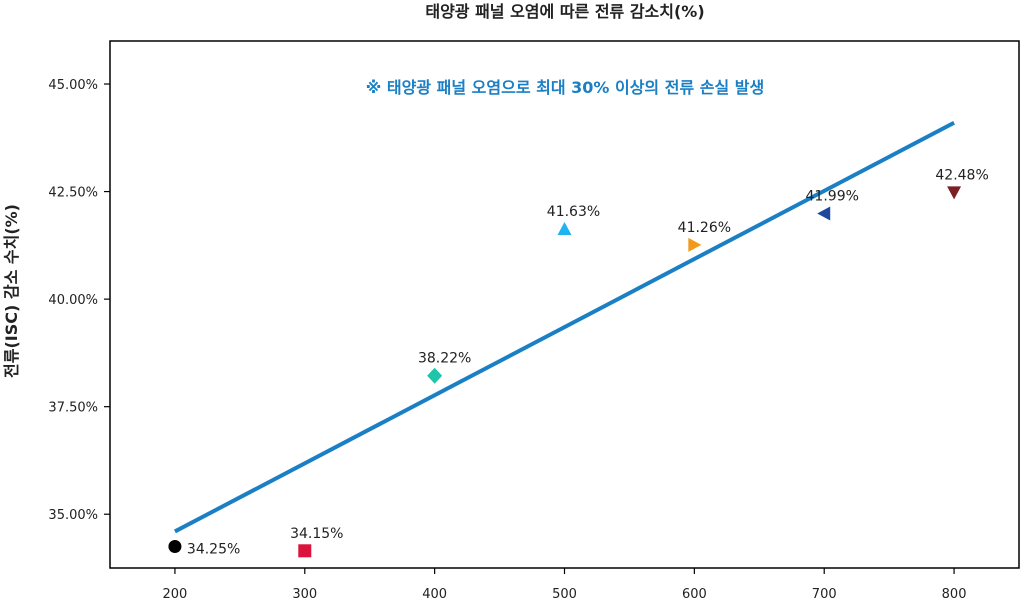 The height and width of the screenshot is (600, 1020). Describe the element at coordinates (213, 549) in the screenshot. I see `data-label: 34.25%` at that location.